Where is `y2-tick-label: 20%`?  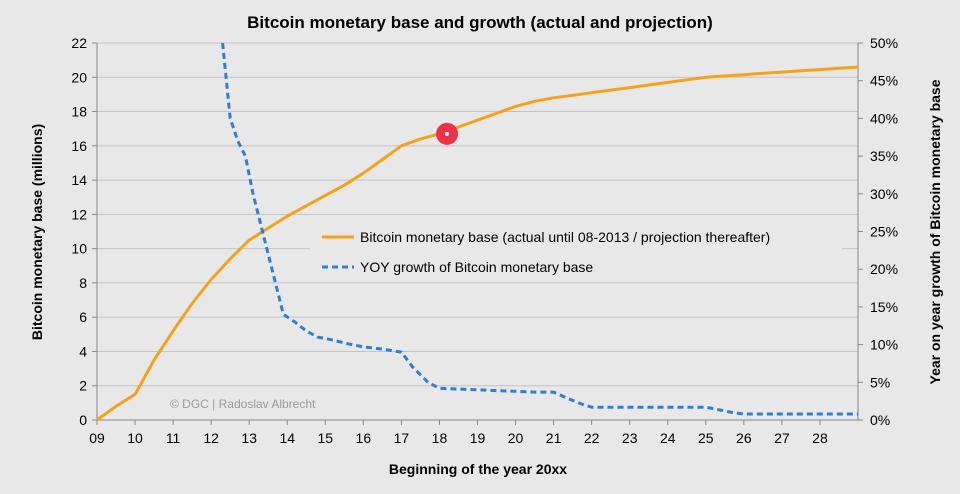
y2-tick-label: 20% is located at coordinates (884, 269).